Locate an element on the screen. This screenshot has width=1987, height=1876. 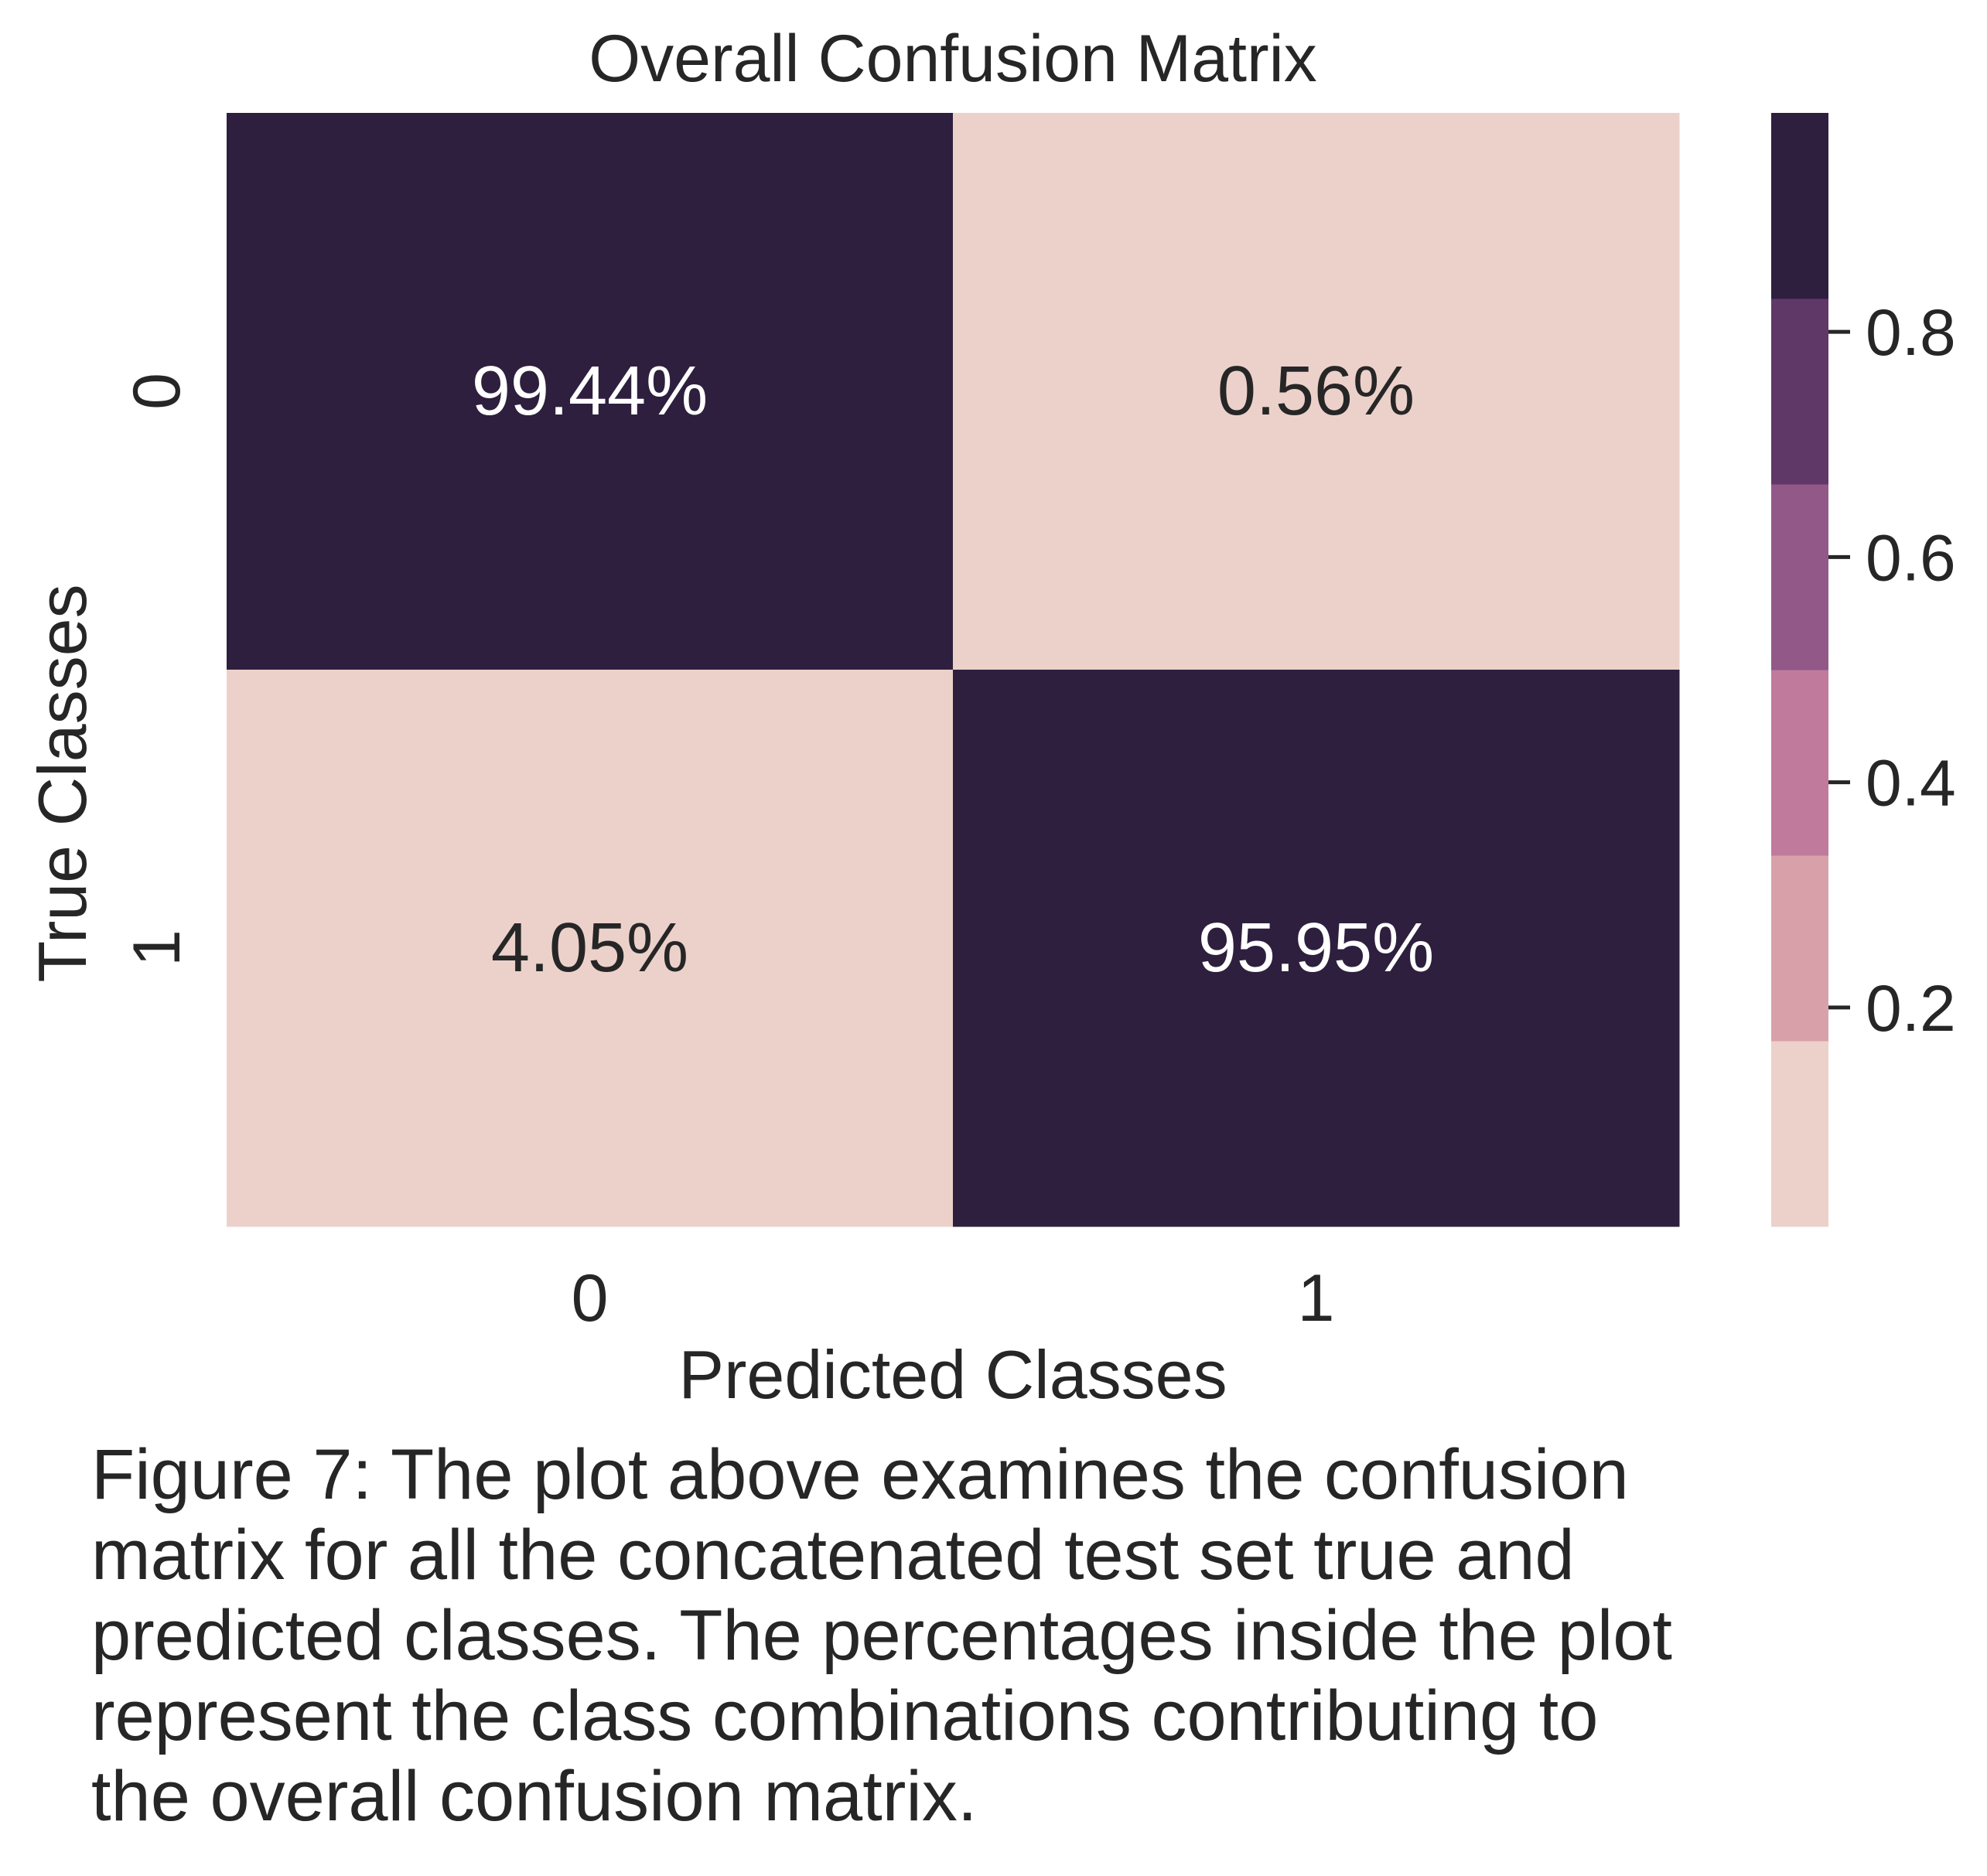
cell-value-label: 95.95% is located at coordinates (1316, 948).